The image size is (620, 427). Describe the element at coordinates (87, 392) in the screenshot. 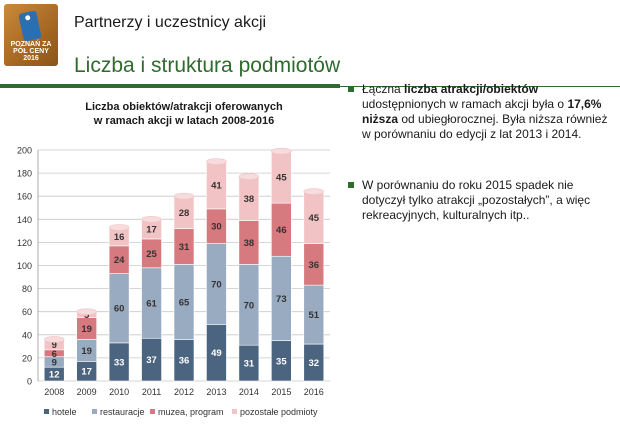

I see `x-tick-label: 2009` at that location.